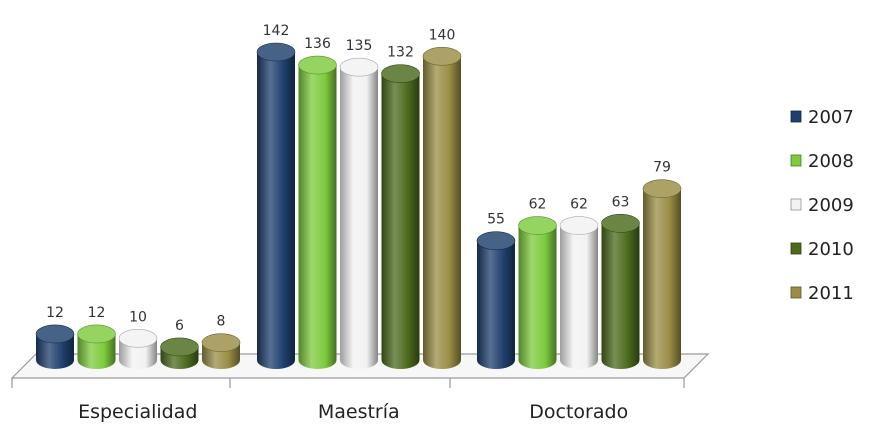 This screenshot has width=870, height=427. What do you see at coordinates (137, 412) in the screenshot?
I see `category-label: Especialidad` at bounding box center [137, 412].